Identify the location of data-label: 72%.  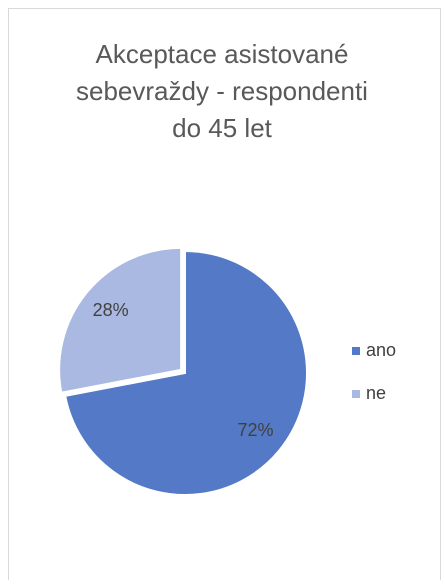
(255, 430).